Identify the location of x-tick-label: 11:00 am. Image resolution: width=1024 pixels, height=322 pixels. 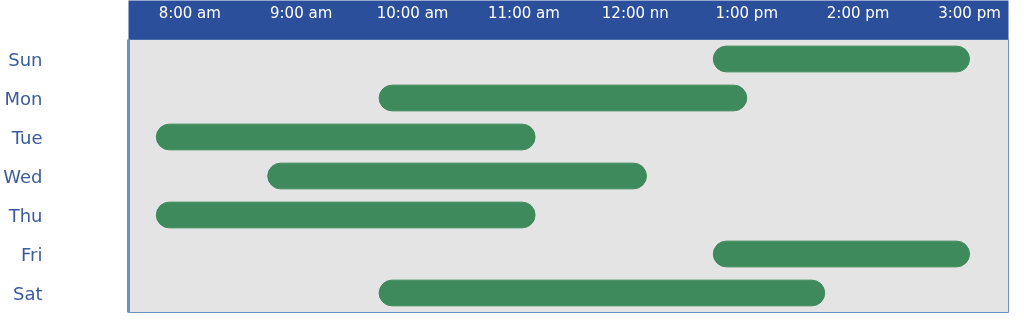
(524, 12).